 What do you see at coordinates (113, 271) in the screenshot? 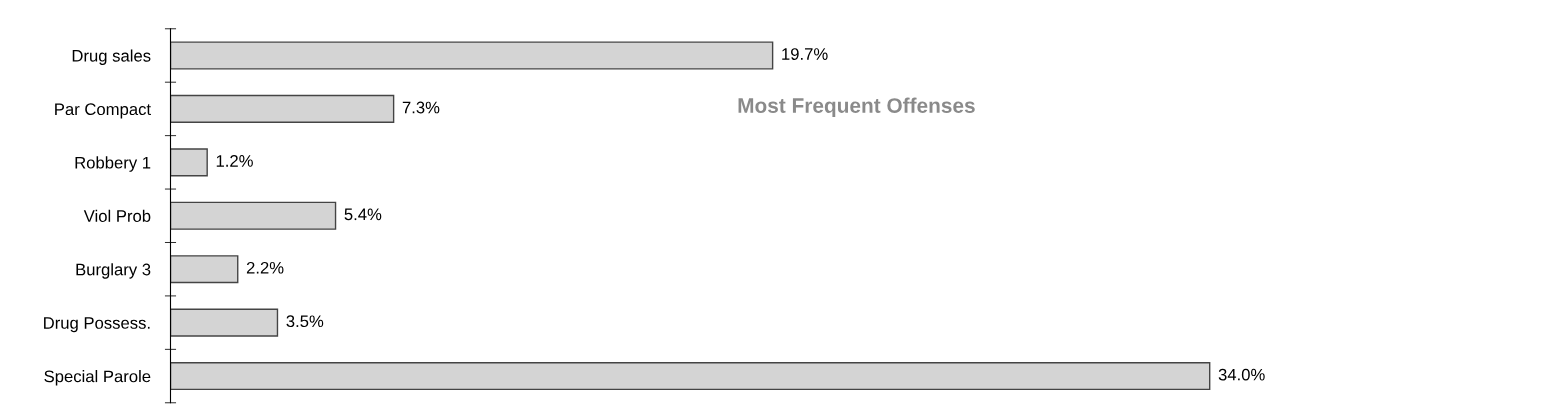
I see `y-tick-label: Burglary 3` at bounding box center [113, 271].